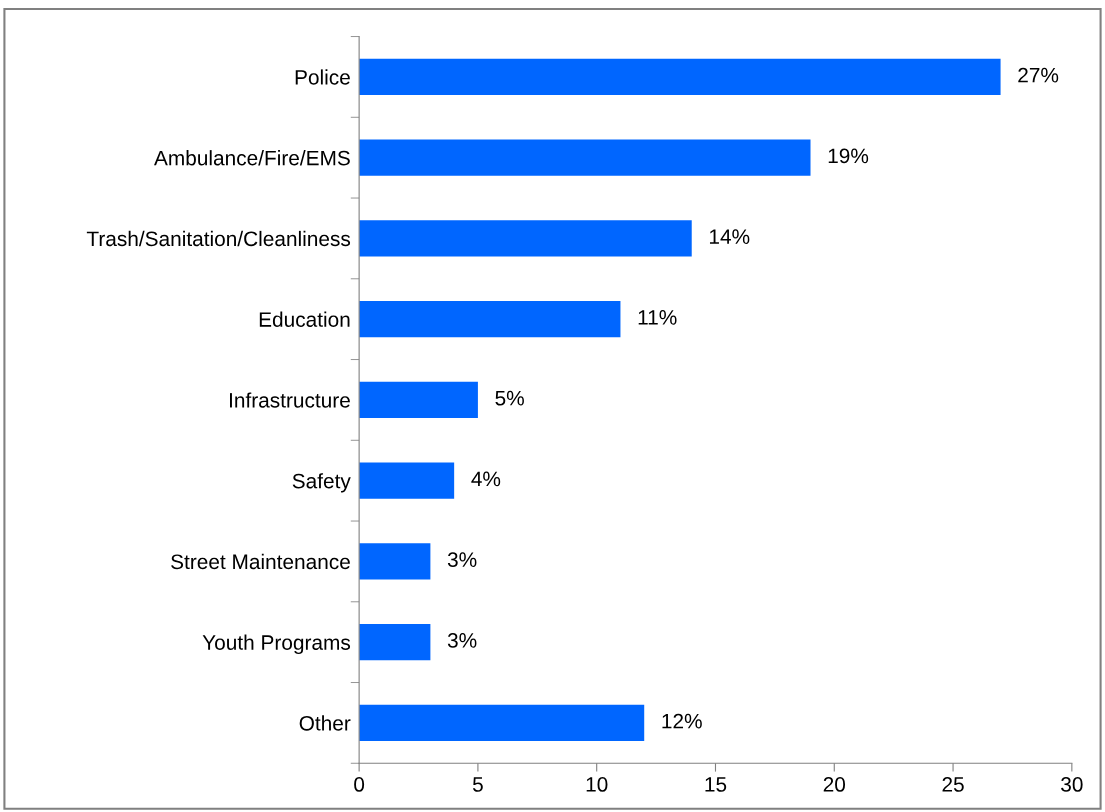  Describe the element at coordinates (218, 238) in the screenshot. I see `y-tick-label: Trash/Sanitation/Cleanliness` at that location.